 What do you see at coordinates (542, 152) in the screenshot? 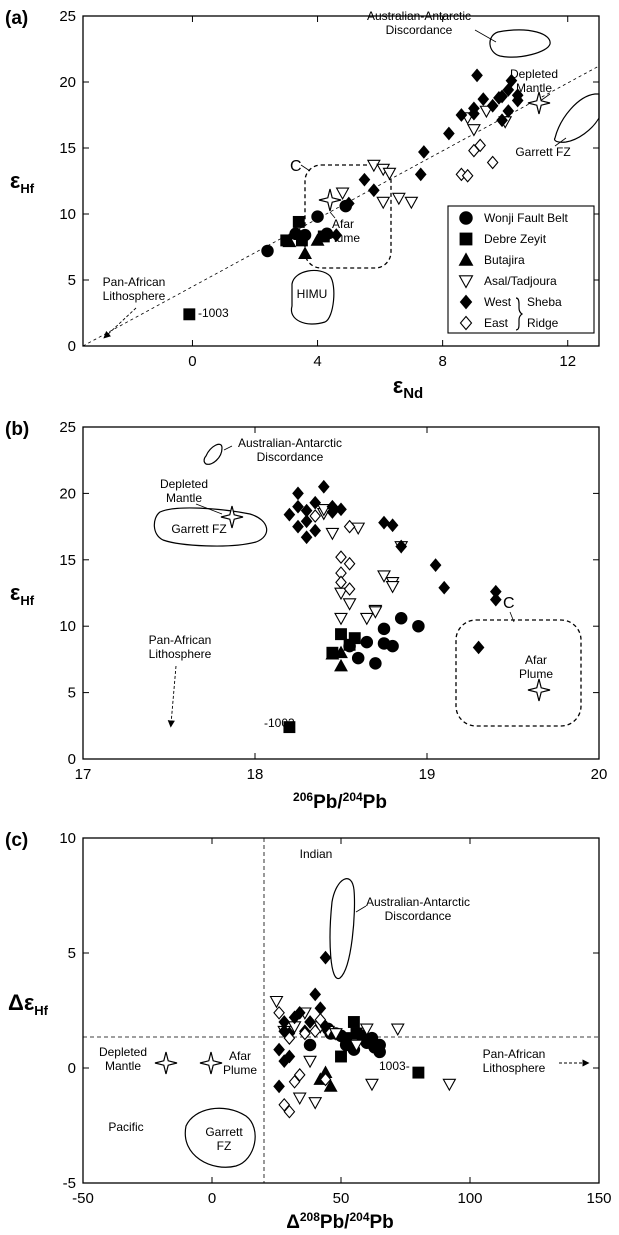
I see `annotation-garrett-a: Garrett FZ` at bounding box center [542, 152].